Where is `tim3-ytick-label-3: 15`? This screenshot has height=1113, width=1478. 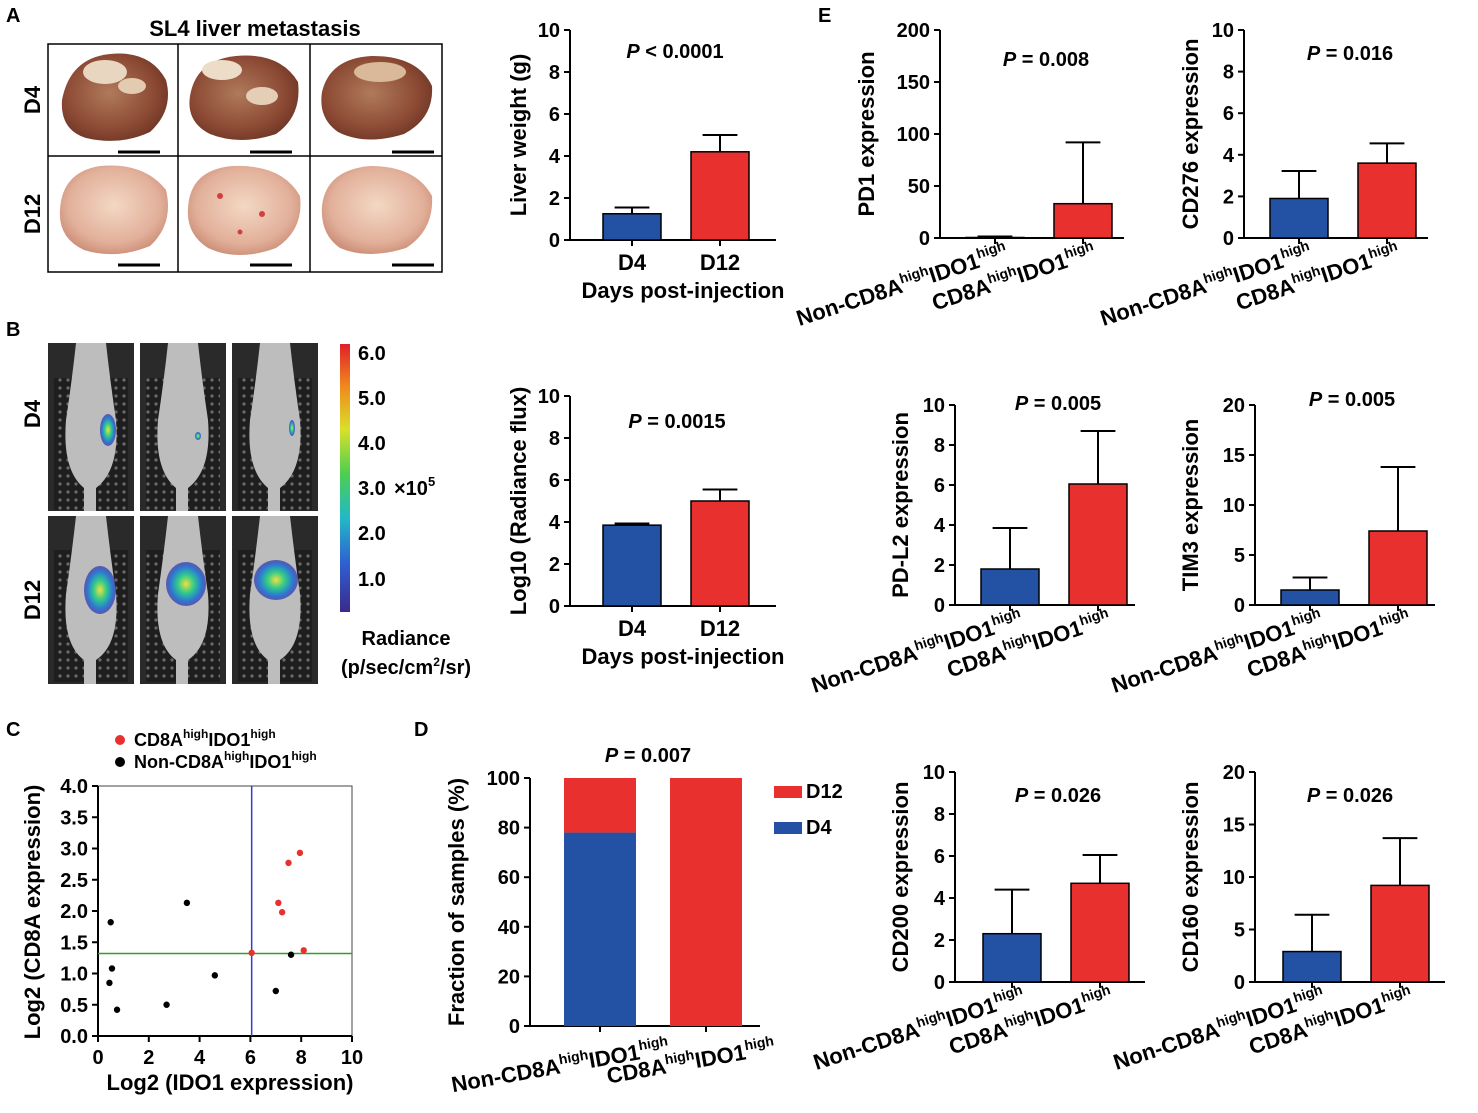 tim3-ytick-label-3: 15 is located at coordinates (1234, 456).